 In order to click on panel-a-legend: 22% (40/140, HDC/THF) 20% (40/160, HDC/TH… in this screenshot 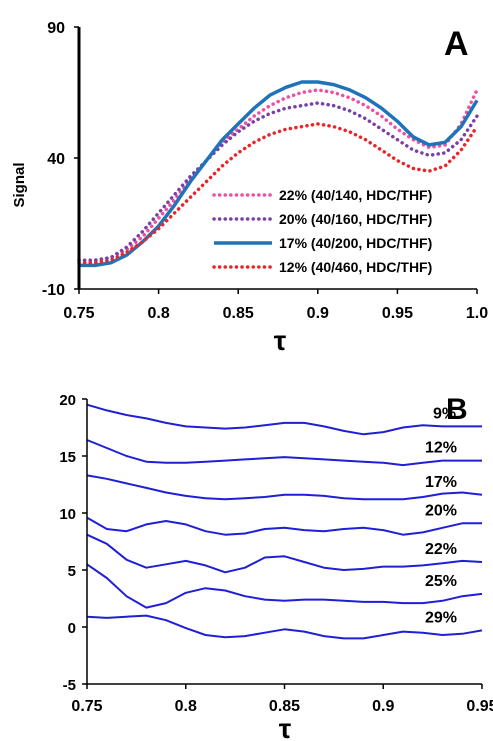, I will do `click(322, 231)`.